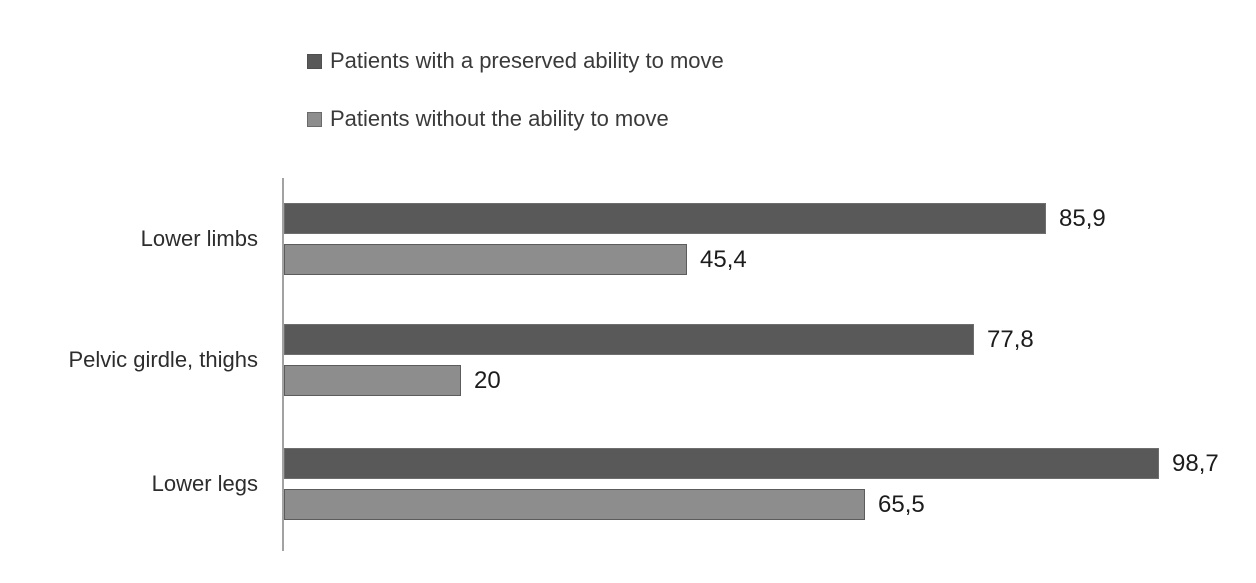  What do you see at coordinates (163, 359) in the screenshot?
I see `category-label: Pelvic girdle, thighs` at bounding box center [163, 359].